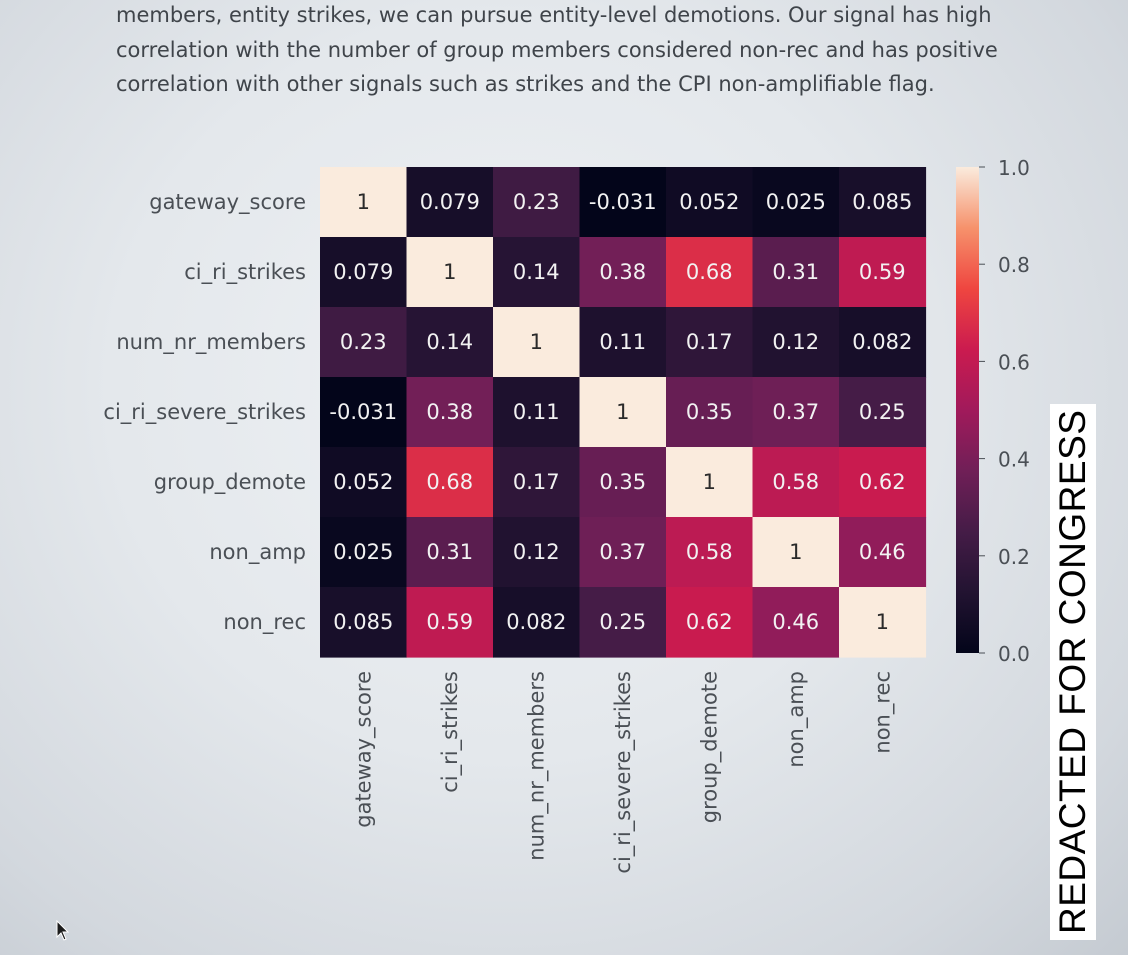 This screenshot has width=1128, height=967. What do you see at coordinates (245, 272) in the screenshot?
I see `row-label: ci_ri_strikes` at bounding box center [245, 272].